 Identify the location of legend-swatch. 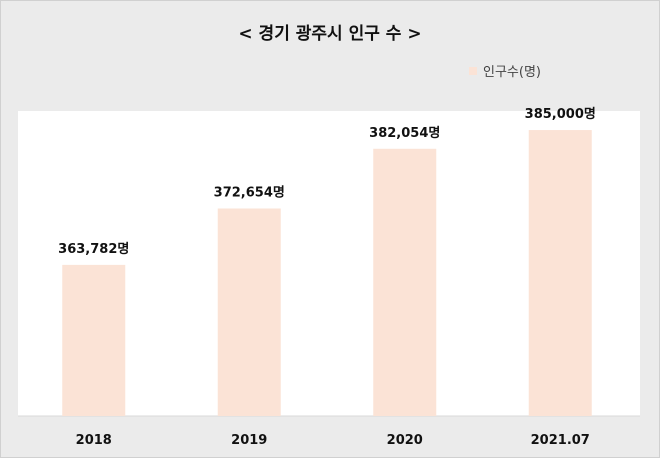
(473, 70).